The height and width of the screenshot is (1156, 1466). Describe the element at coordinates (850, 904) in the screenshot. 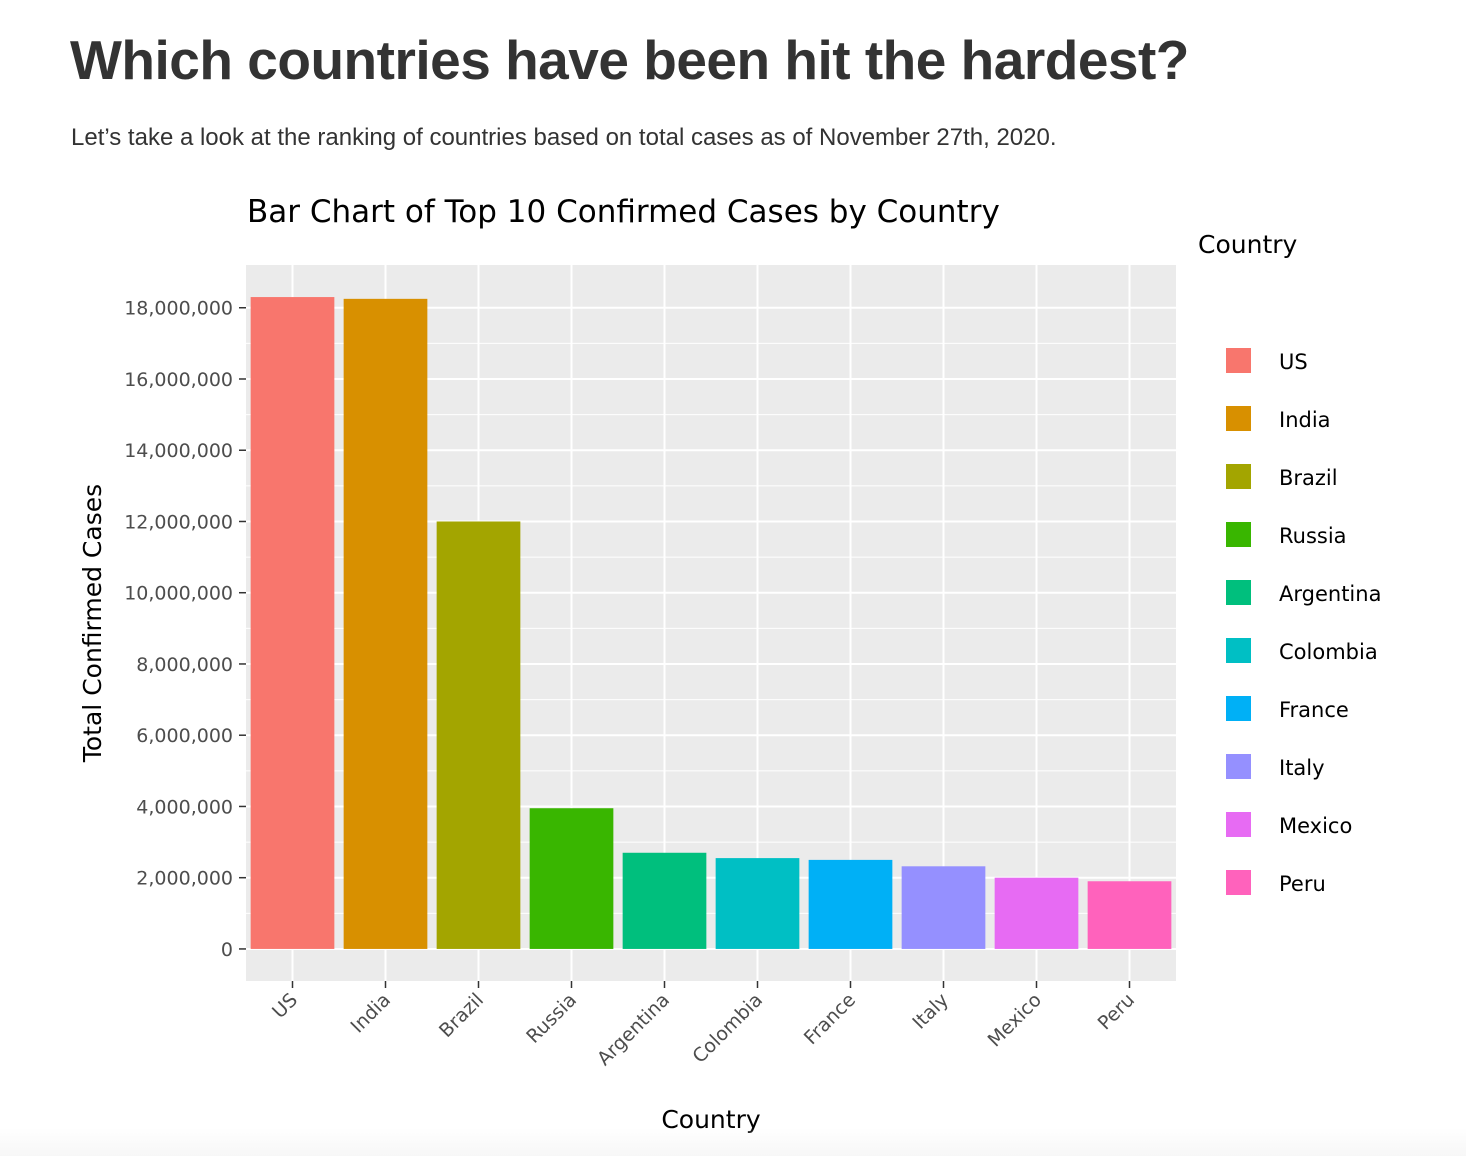

I see `bar-france` at that location.